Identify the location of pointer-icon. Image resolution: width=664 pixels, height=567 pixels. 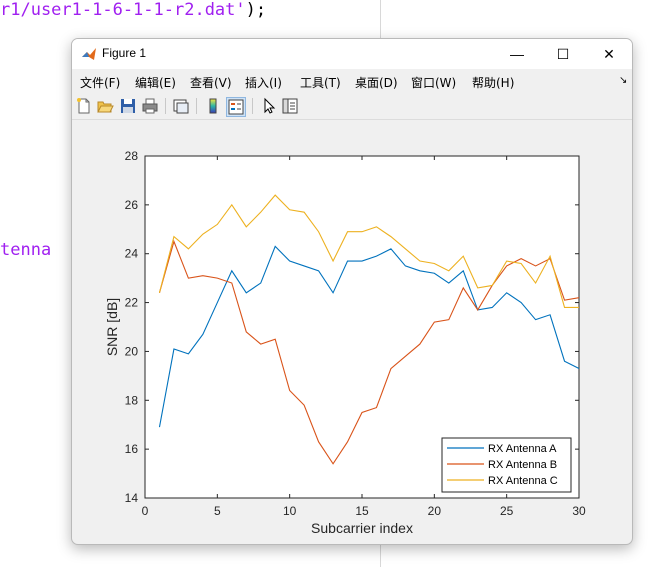
(269, 106).